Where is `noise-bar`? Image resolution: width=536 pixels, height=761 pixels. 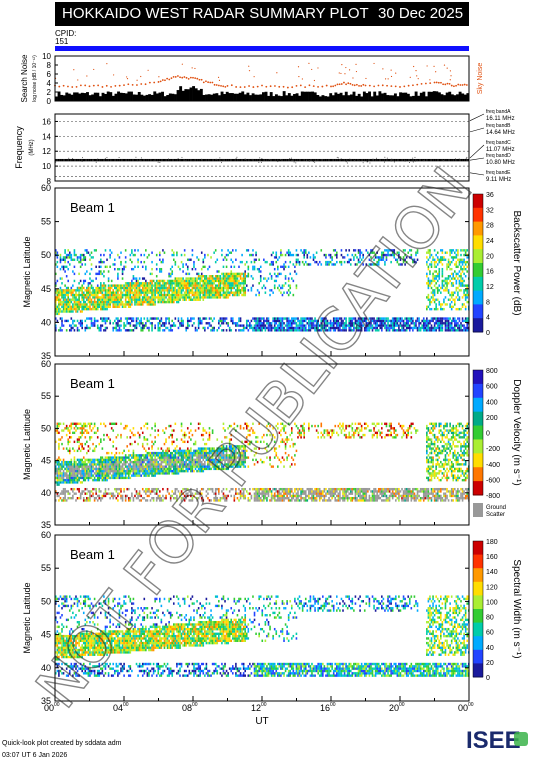 noise-bar is located at coordinates (64, 98).